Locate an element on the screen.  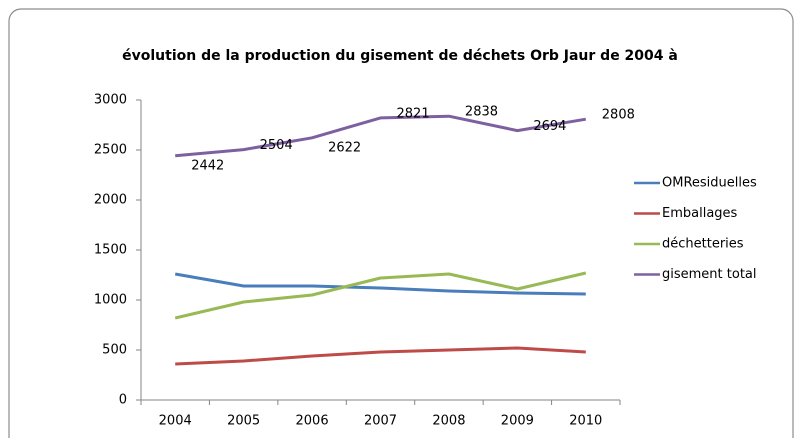
x-tick-label: 2008 is located at coordinates (448, 421).